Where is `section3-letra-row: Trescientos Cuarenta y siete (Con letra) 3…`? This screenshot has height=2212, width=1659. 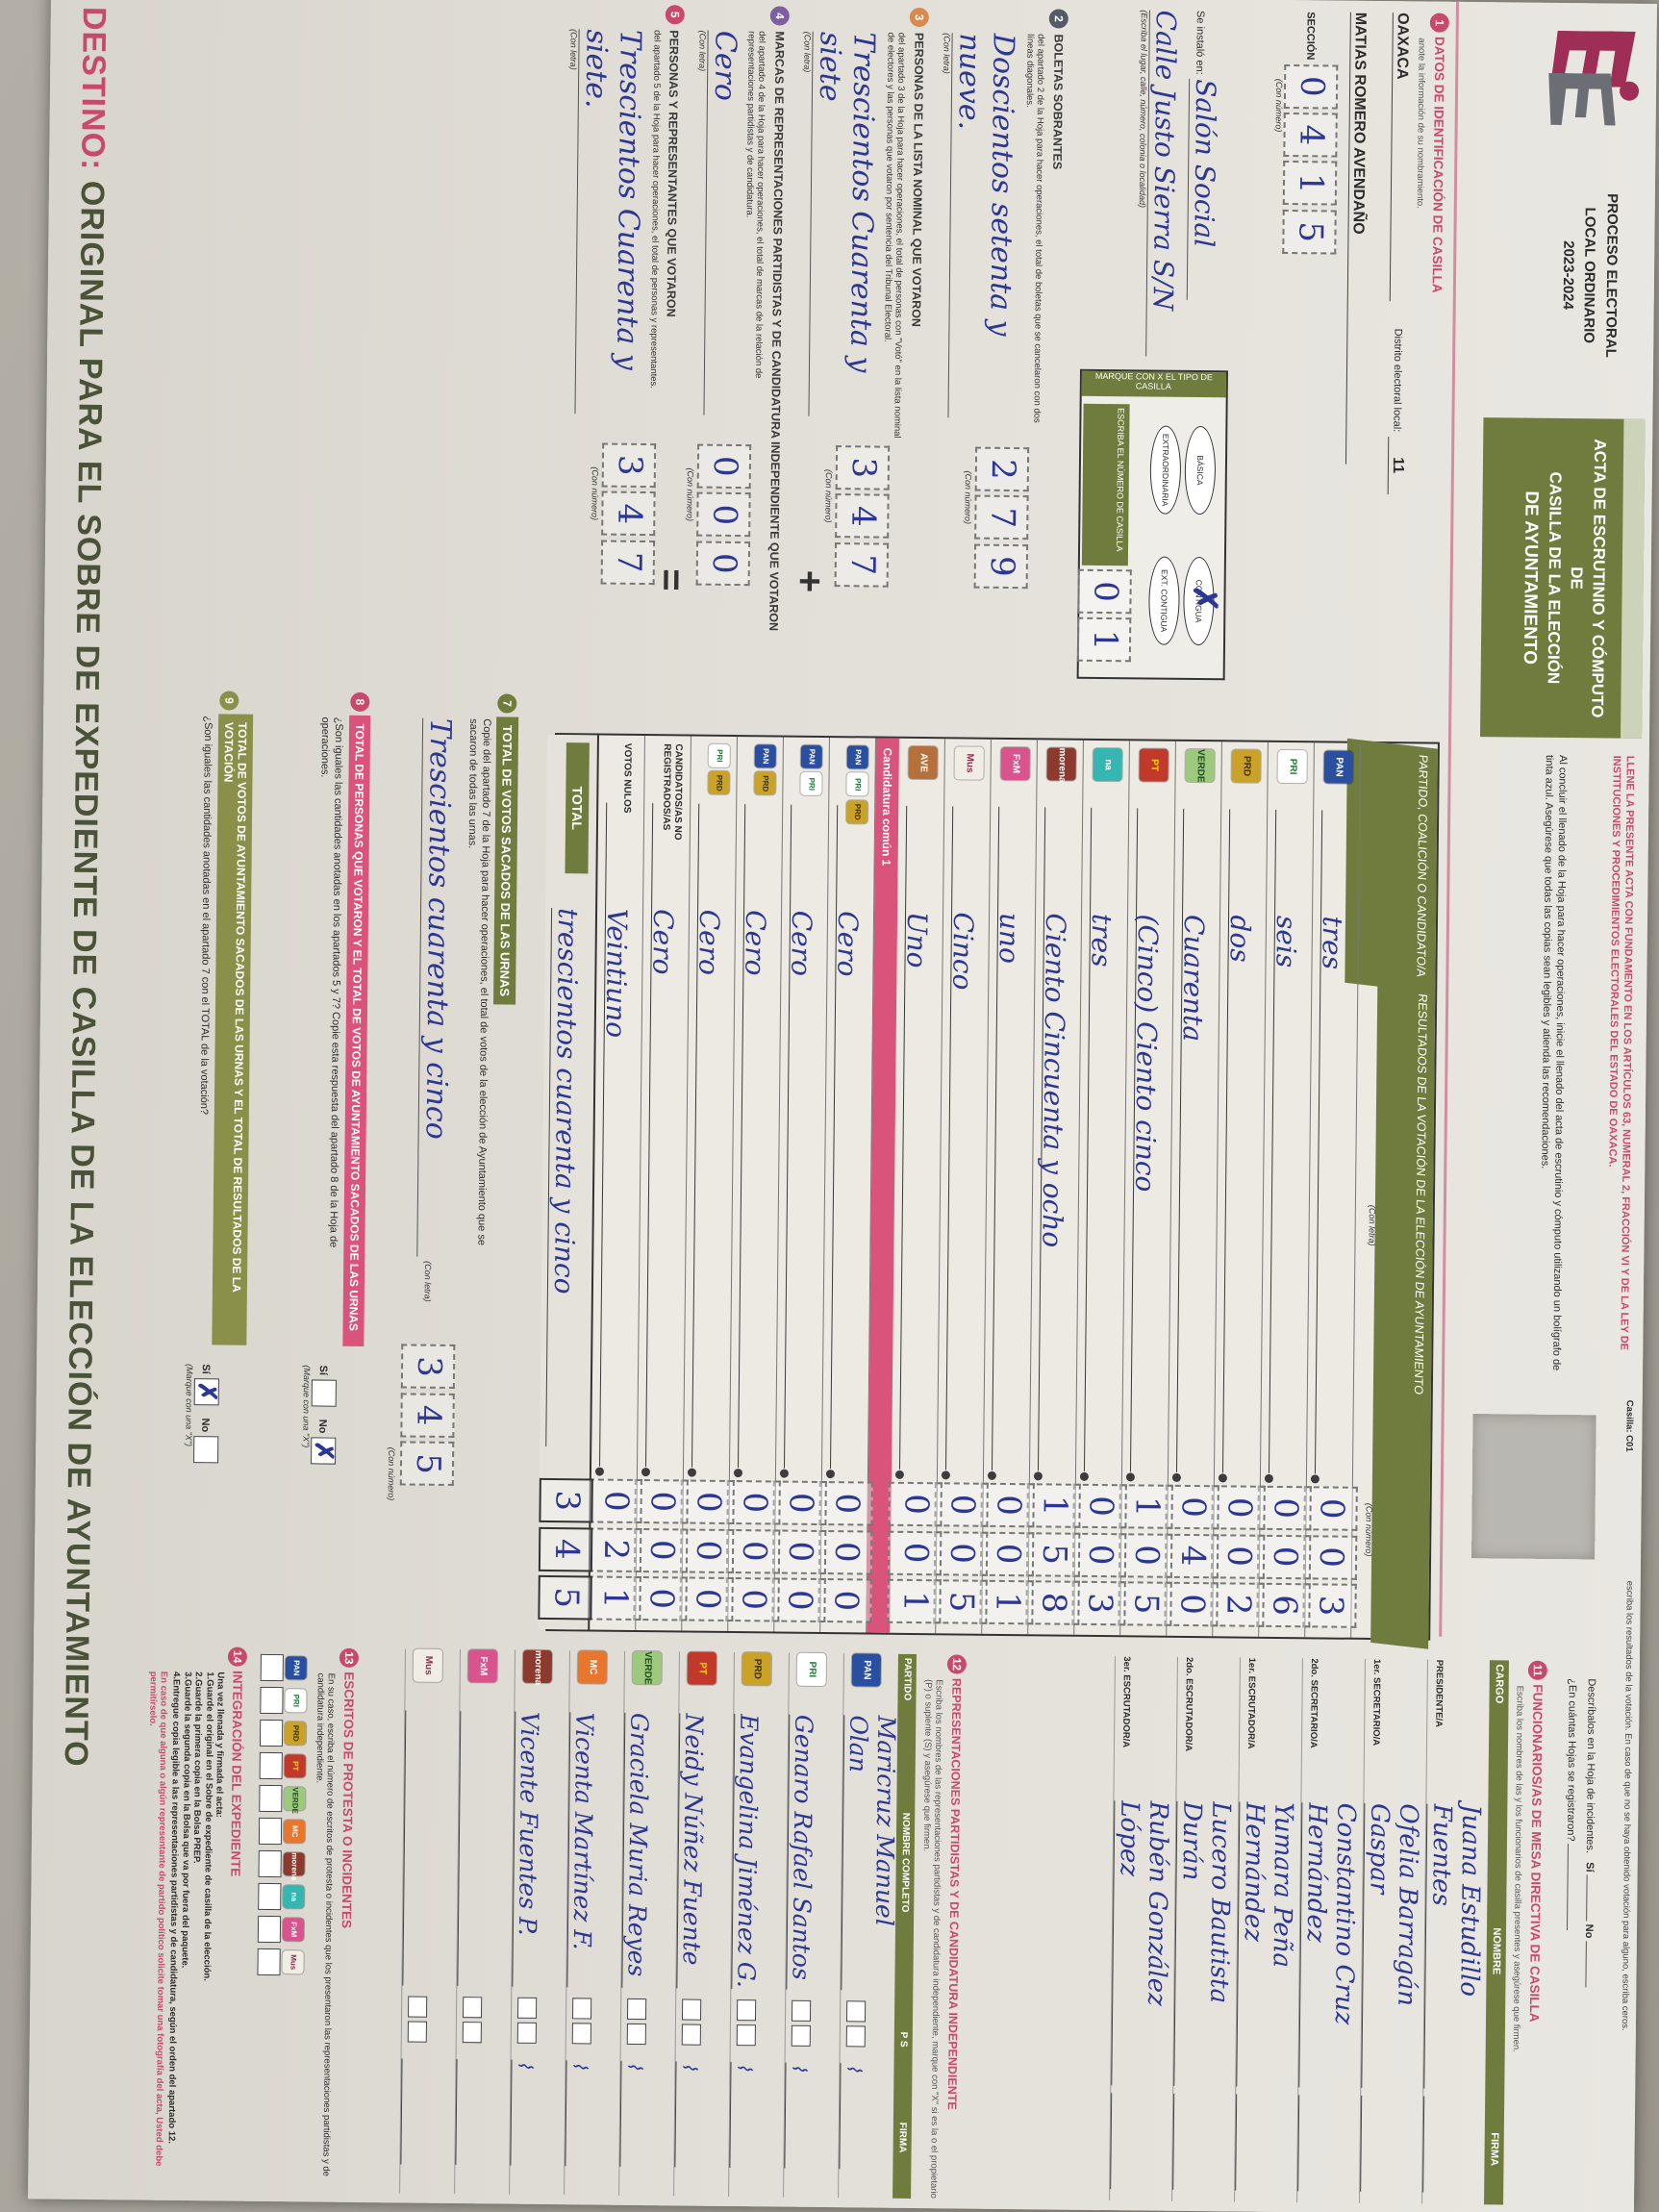 section3-letra-row: Trescientos Cuarenta y siete (Con letra) 3… is located at coordinates (840, 356).